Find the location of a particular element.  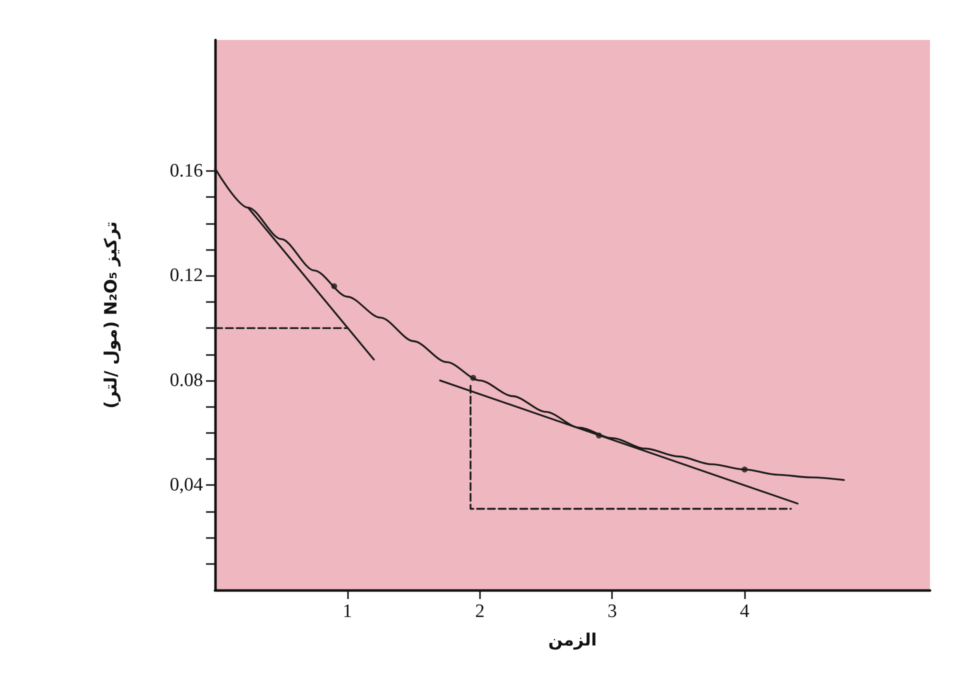

x-tick-label: 4 is located at coordinates (745, 611).